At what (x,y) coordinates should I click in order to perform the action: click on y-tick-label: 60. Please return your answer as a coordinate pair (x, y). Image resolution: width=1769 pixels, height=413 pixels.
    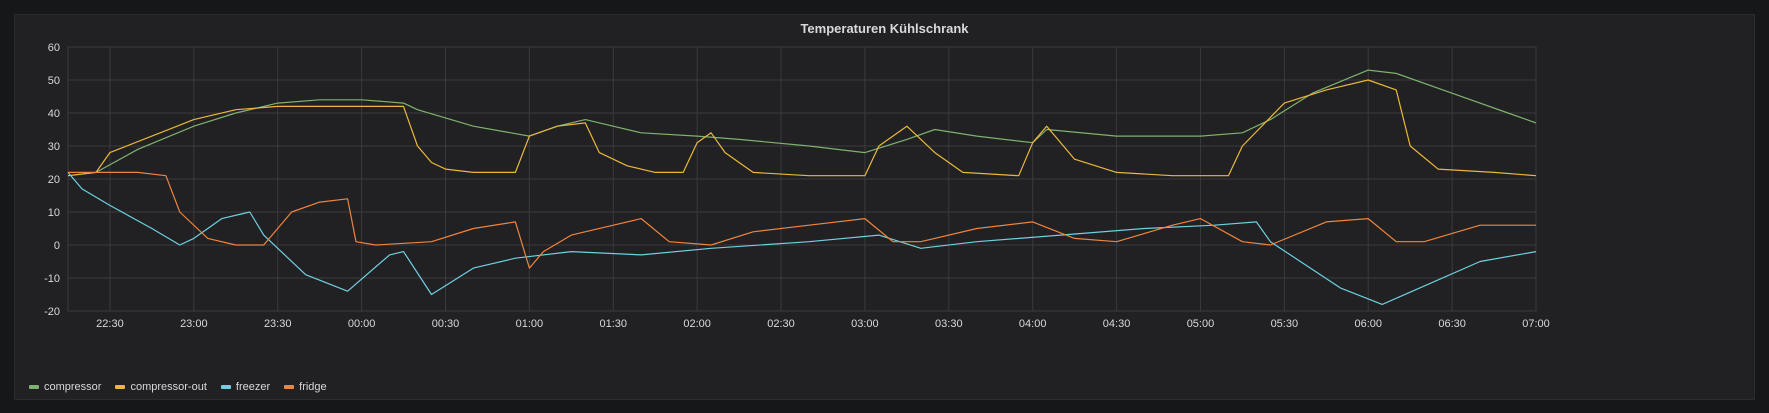
    Looking at the image, I should click on (54, 48).